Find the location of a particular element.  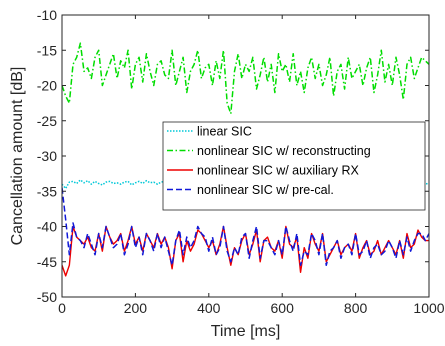

x-tick-label: 0 is located at coordinates (62, 308).